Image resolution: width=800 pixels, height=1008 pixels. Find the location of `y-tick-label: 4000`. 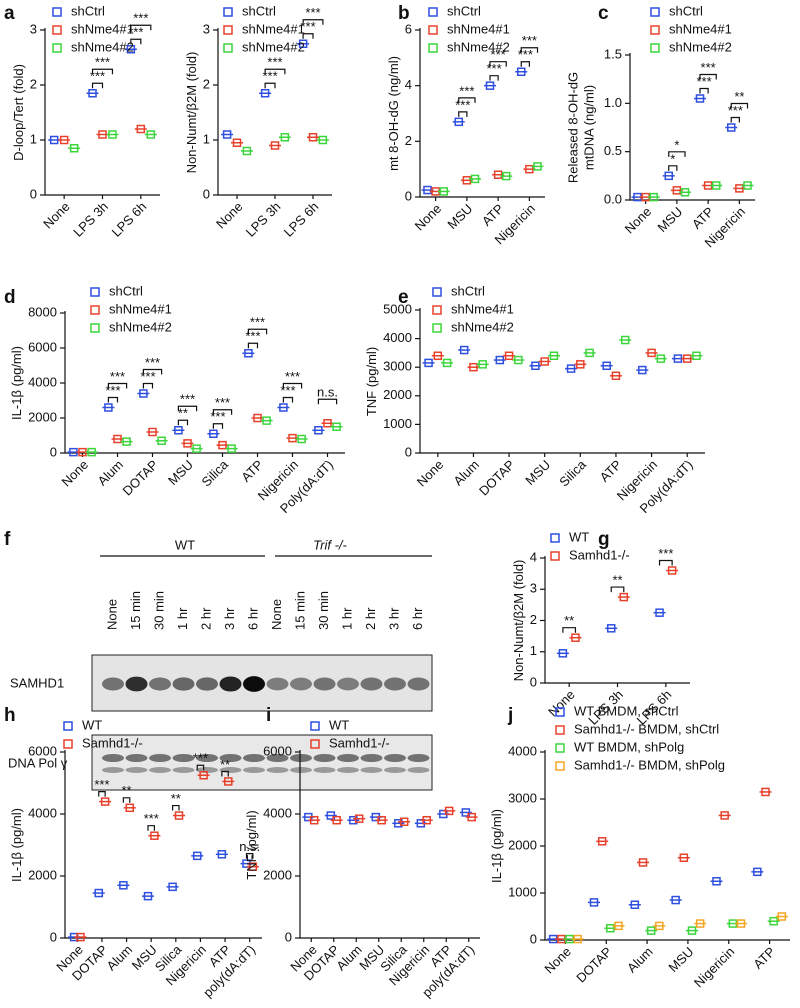

y-tick-label: 4000 is located at coordinates (397, 337).